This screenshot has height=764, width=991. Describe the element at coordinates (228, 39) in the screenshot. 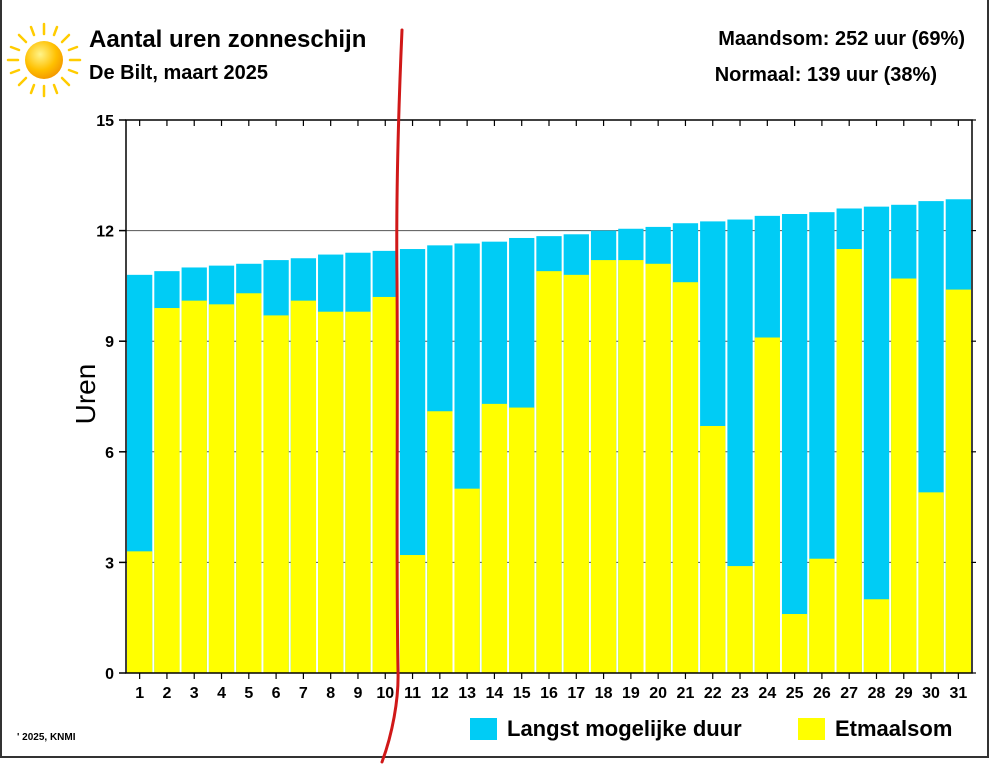

I see `chart-title: Aantal uren zonneschijn` at that location.